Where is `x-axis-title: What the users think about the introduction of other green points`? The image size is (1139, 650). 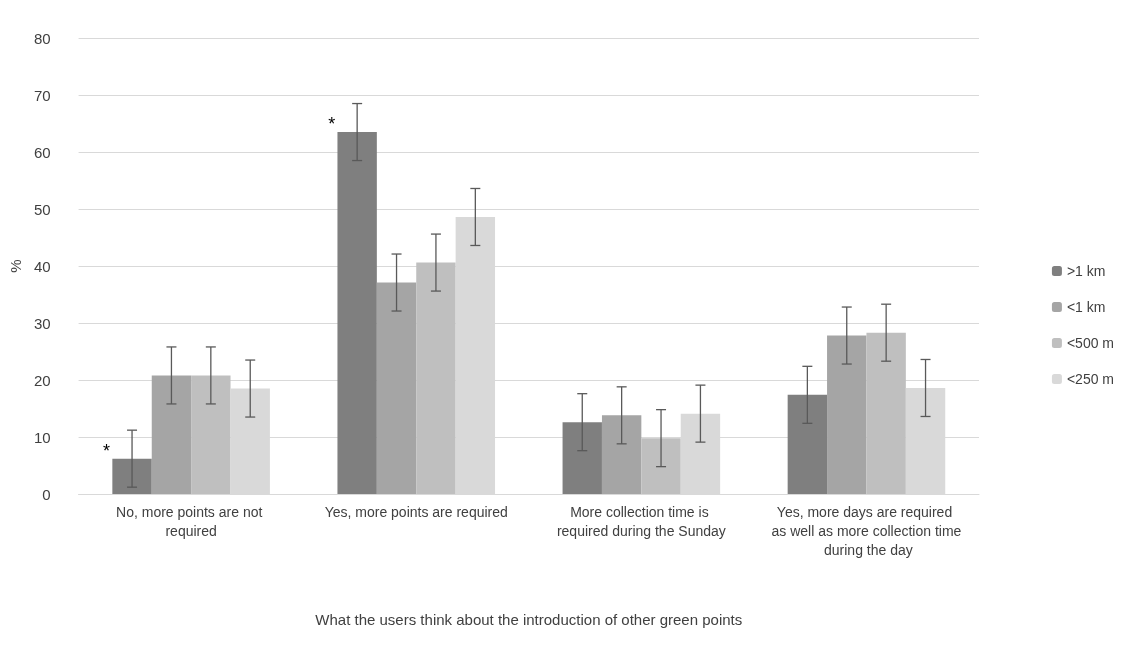 x-axis-title: What the users think about the introduction of other green points is located at coordinates (529, 619).